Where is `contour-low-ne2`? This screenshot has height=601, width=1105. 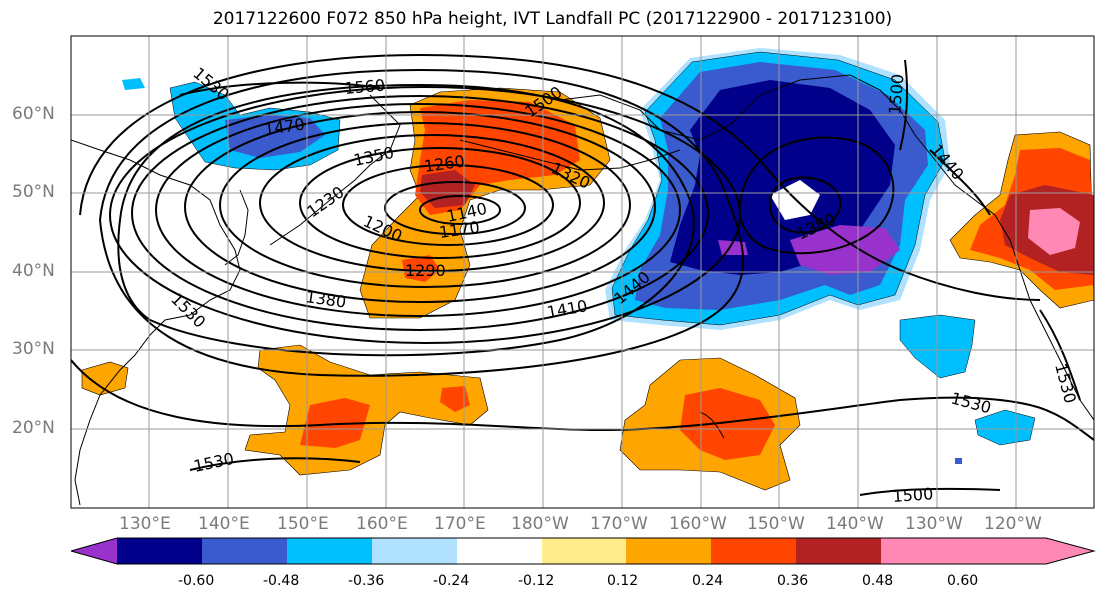
contour-low-ne2 is located at coordinates (816, 195).